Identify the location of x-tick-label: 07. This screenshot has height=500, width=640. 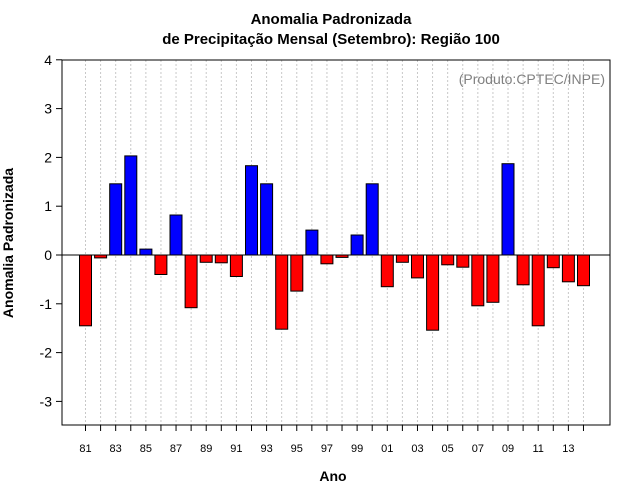
(478, 449).